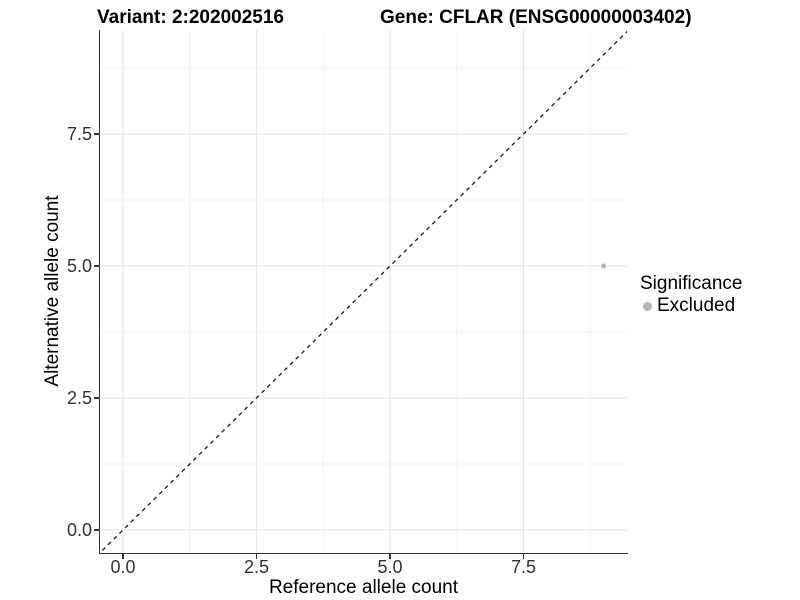  I want to click on y-tick-label: 0.0, so click(79, 530).